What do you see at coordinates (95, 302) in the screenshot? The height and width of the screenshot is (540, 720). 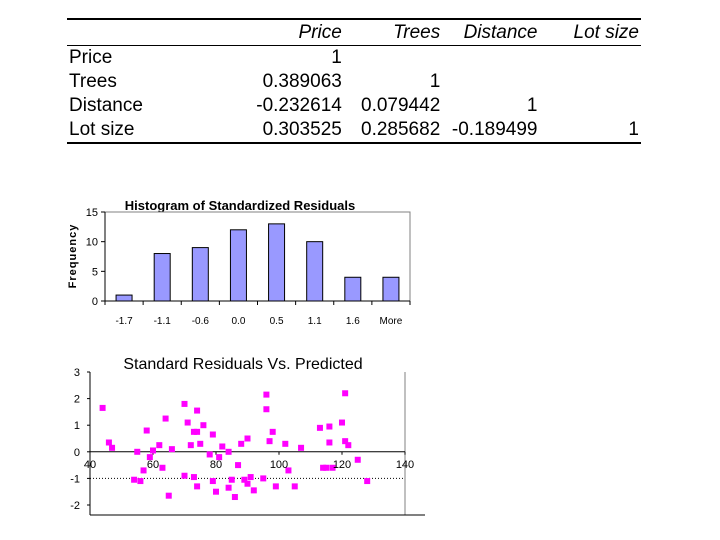 I see `histogram-y-tick-label: 0` at bounding box center [95, 302].